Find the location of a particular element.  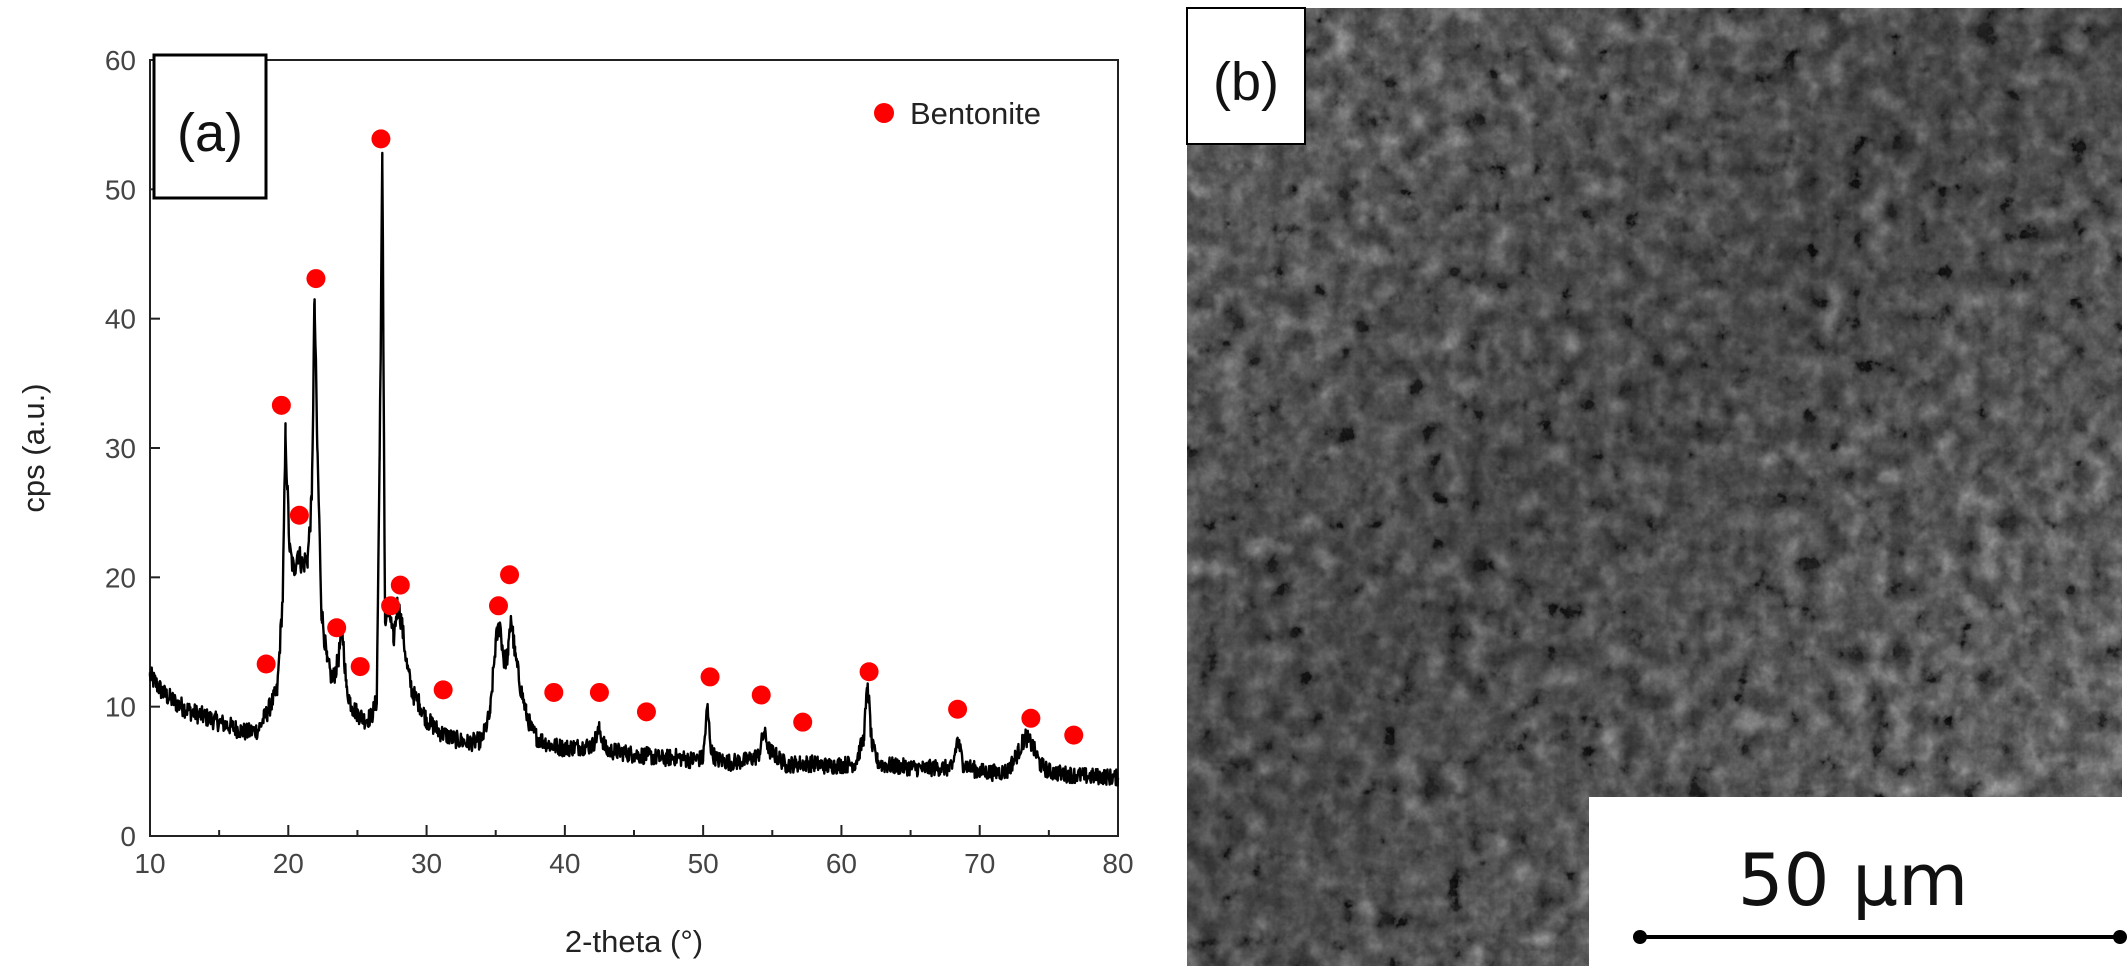

x-tick-label: 60 is located at coordinates (841, 863).